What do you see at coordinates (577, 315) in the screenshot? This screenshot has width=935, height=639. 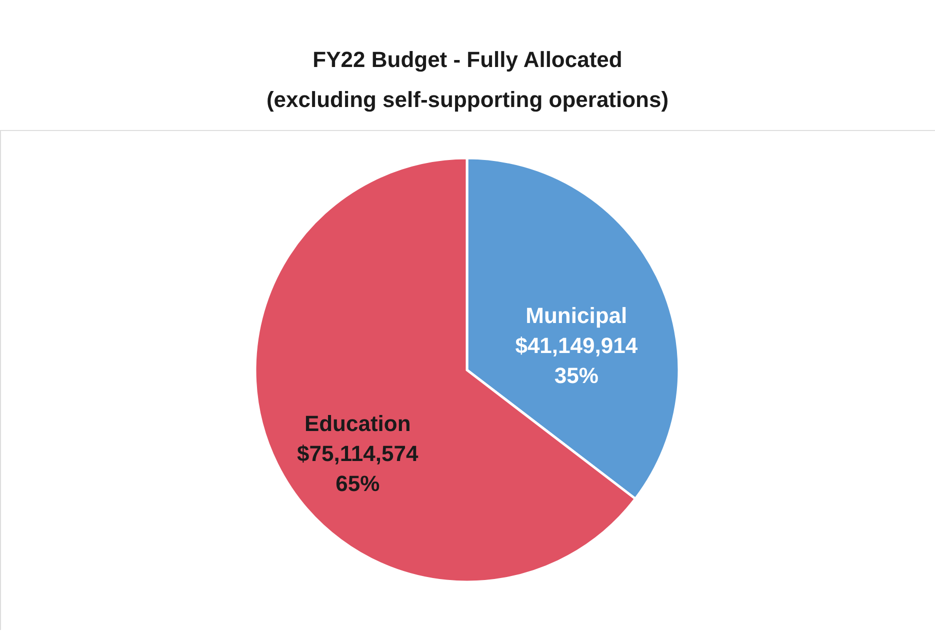 I see `slice-label: Municipal` at bounding box center [577, 315].